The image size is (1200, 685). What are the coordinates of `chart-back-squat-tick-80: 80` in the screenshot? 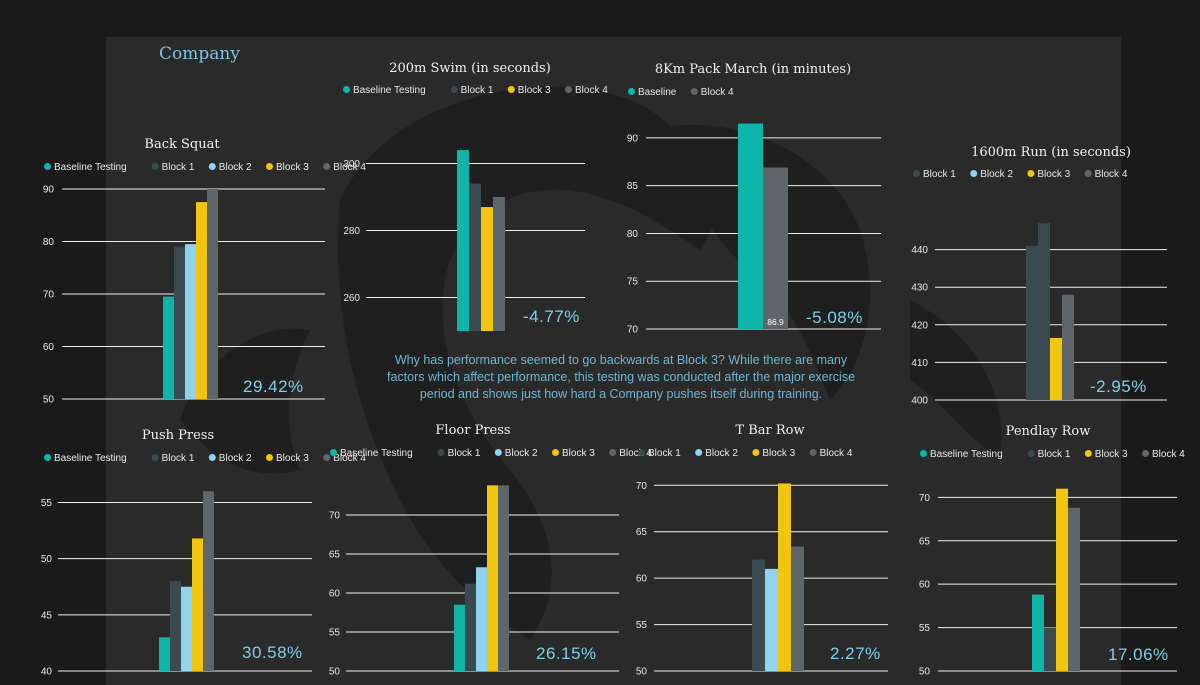 It's located at (49, 242).